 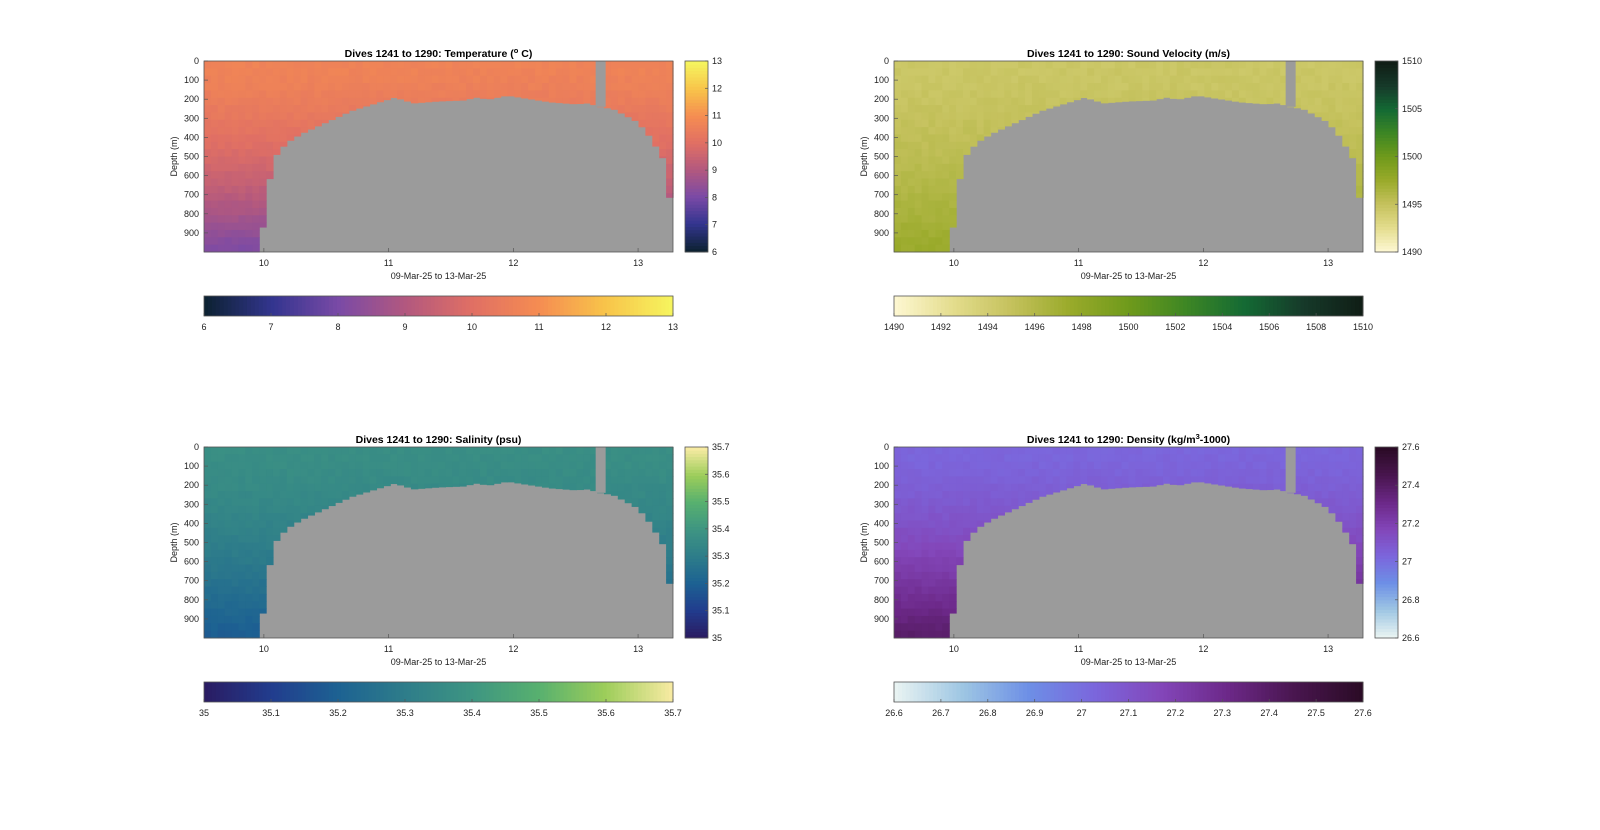 What do you see at coordinates (1203, 263) in the screenshot?
I see `x-tick-label: 12` at bounding box center [1203, 263].